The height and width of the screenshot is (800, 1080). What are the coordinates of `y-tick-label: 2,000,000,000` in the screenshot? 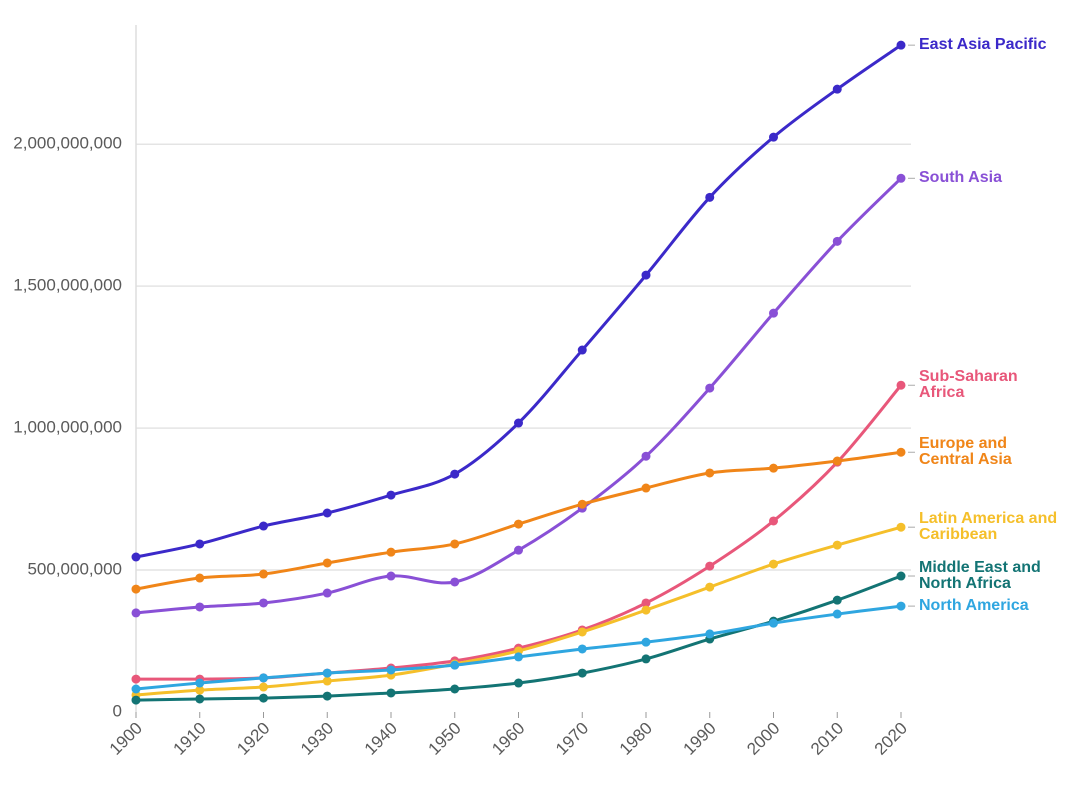 It's located at (67, 143).